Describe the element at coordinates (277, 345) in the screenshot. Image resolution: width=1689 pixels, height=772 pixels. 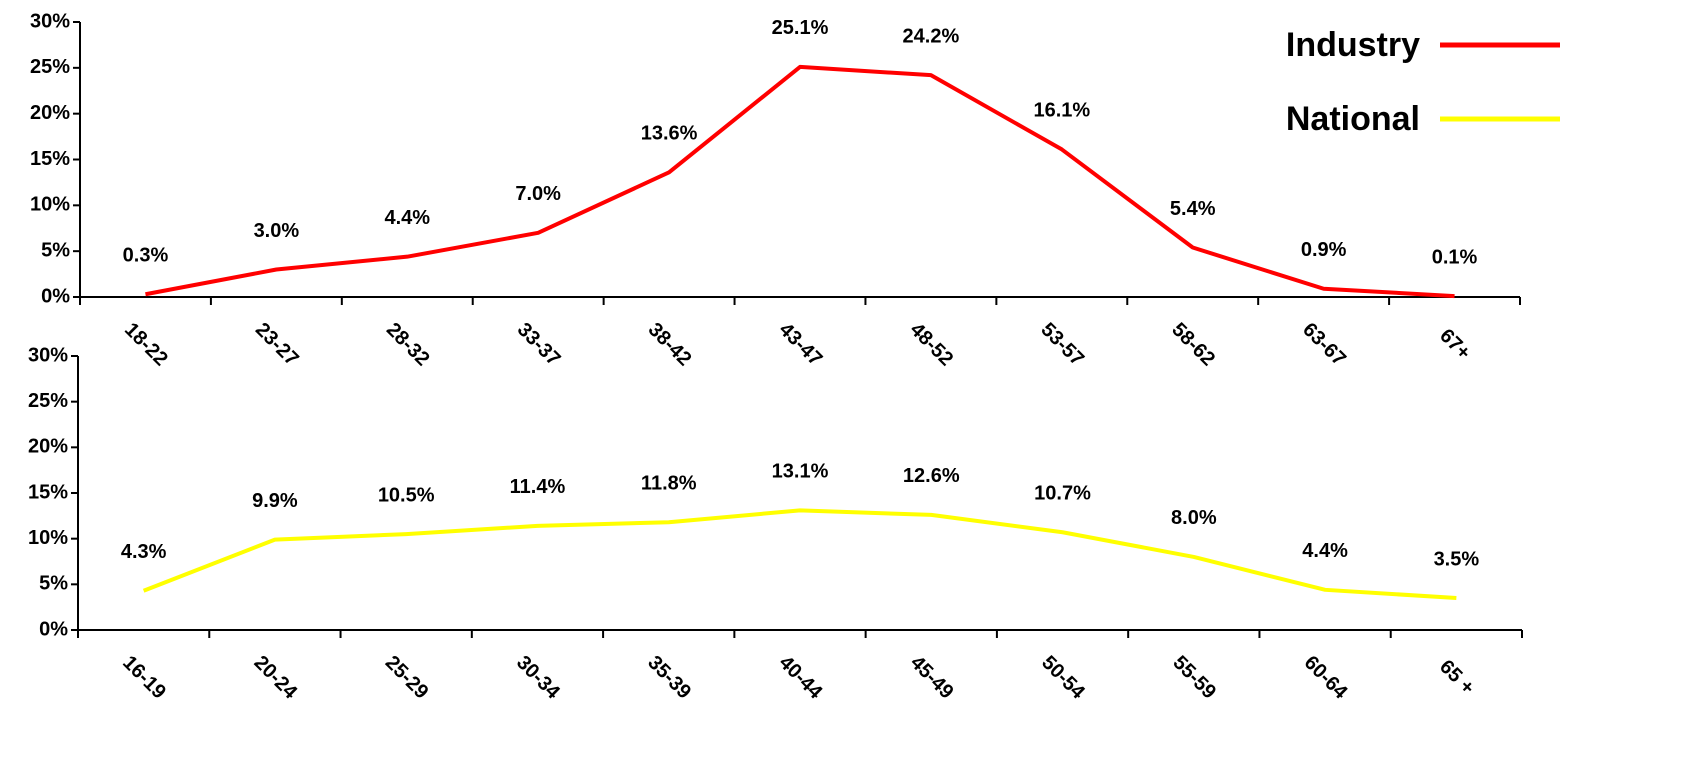
I see `x-tick-label: 23-27` at that location.